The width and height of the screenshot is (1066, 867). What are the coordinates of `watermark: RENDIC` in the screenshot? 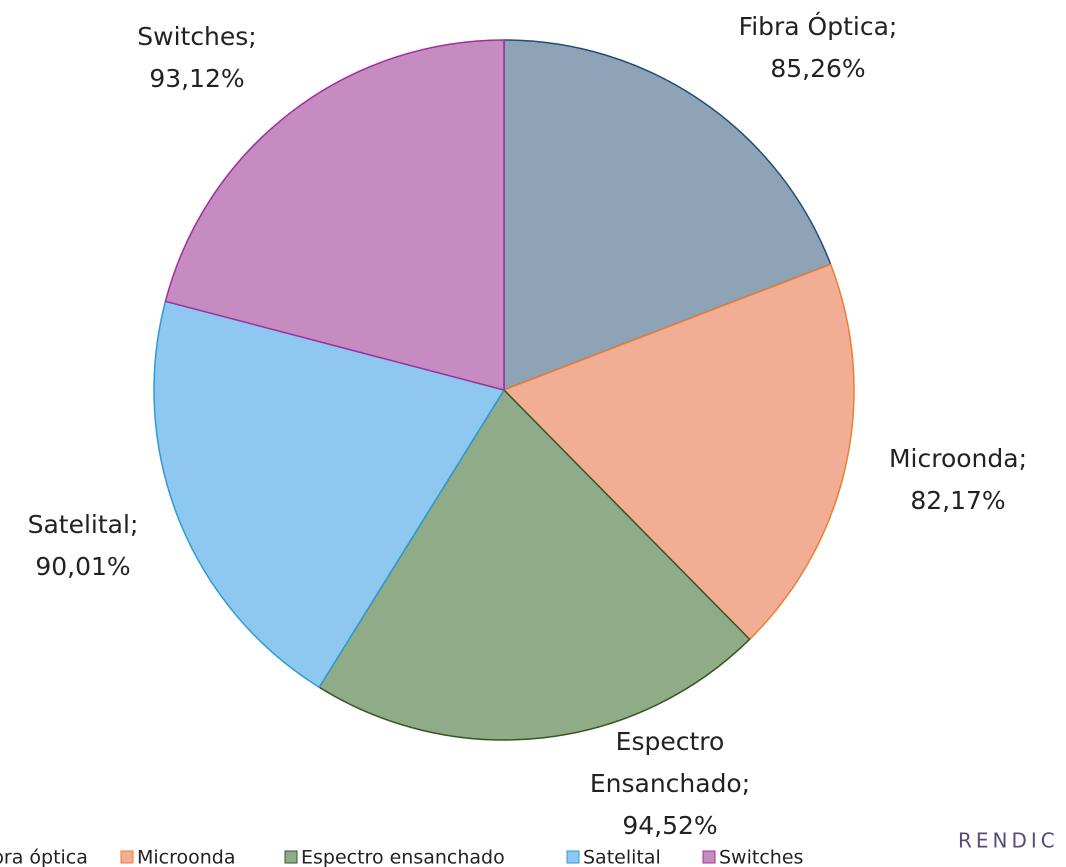 It's located at (1008, 841).